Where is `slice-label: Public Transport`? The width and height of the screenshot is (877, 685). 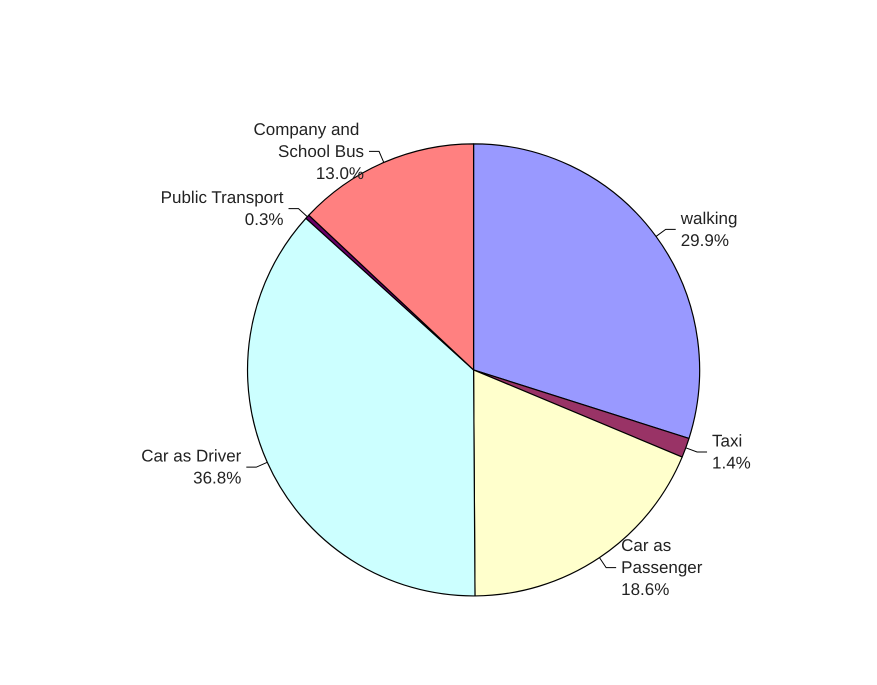 slice-label: Public Transport is located at coordinates (222, 198).